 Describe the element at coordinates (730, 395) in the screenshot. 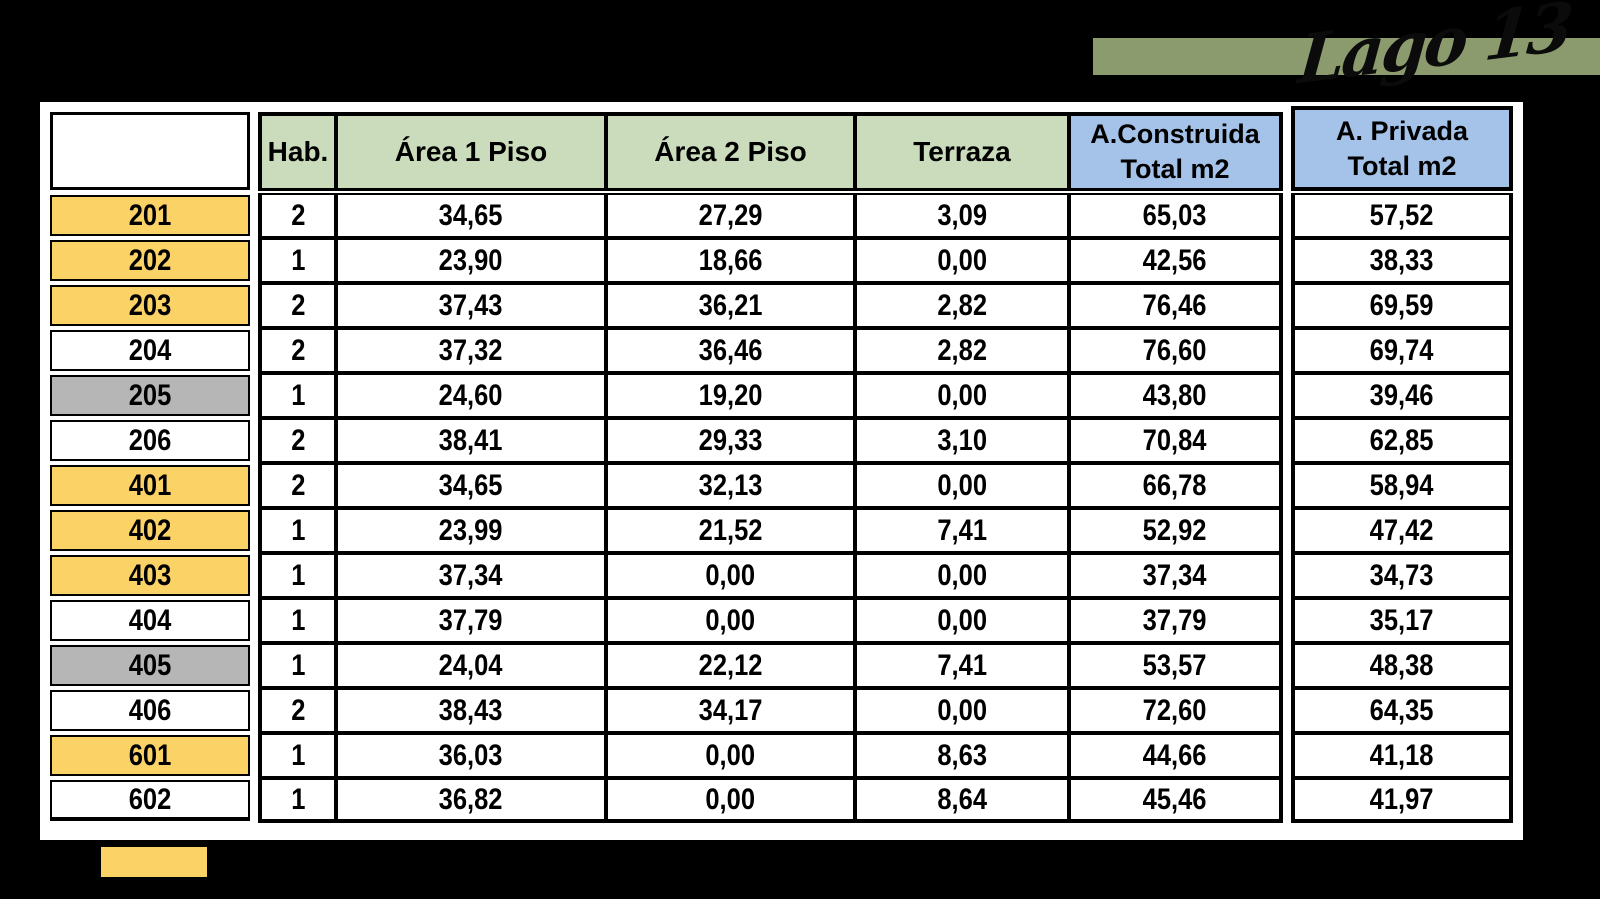

I see `area2-cell: 19,20` at that location.